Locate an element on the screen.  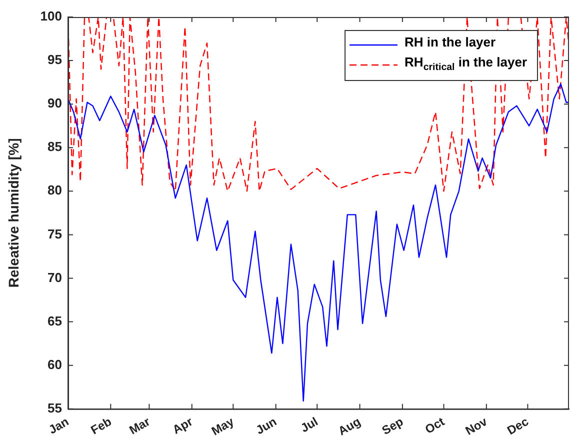
x-tick-label: Feb is located at coordinates (101, 426).